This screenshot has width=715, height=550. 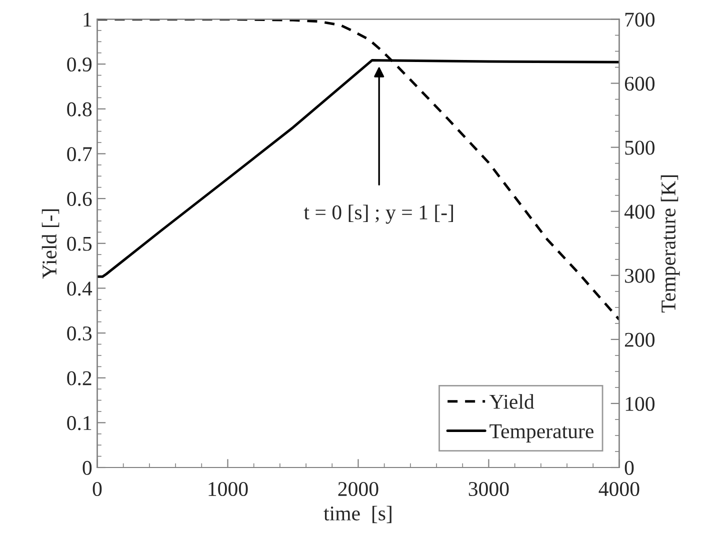 I want to click on y2-tick-label: 200, so click(x=639, y=339).